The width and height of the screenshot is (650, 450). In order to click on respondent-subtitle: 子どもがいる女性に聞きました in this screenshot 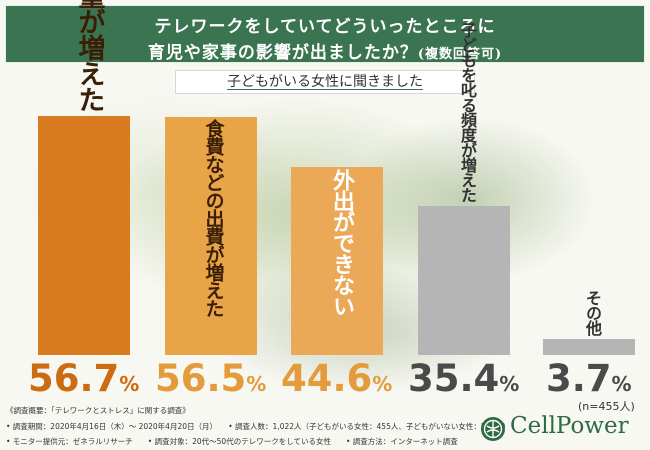, I will do `click(325, 82)`.